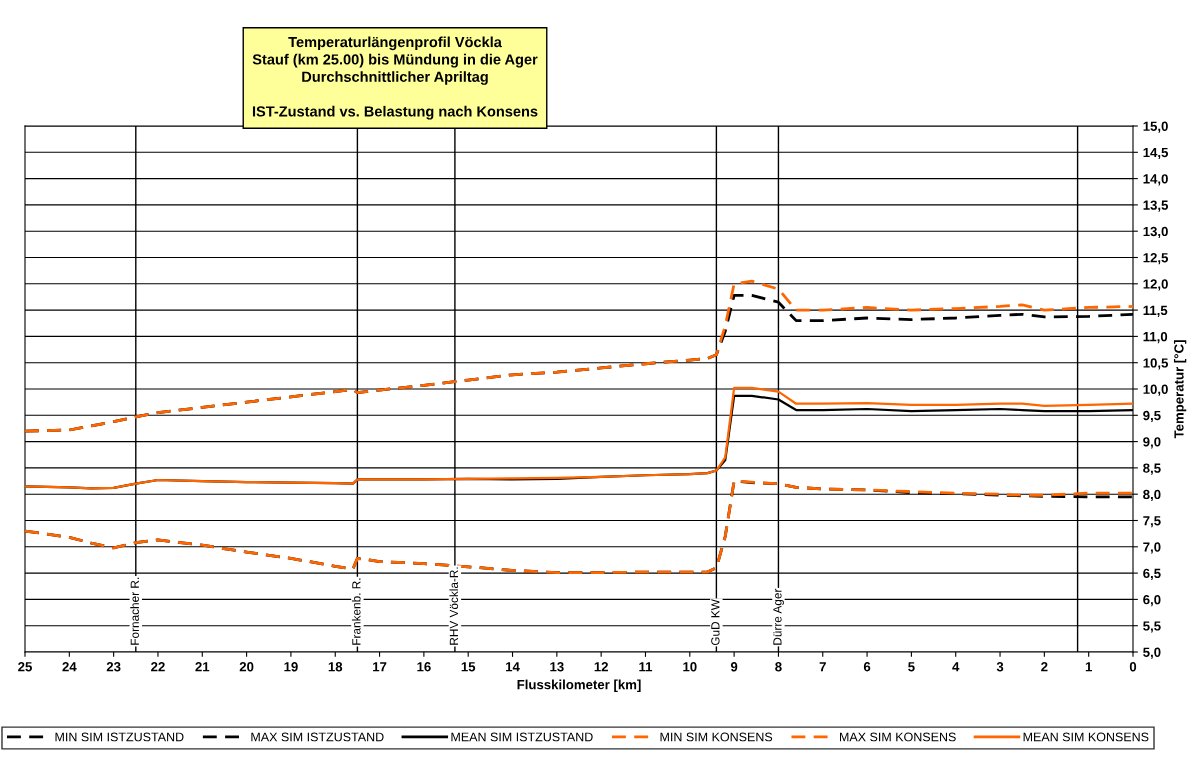  I want to click on x-tick-label: 16, so click(424, 667).